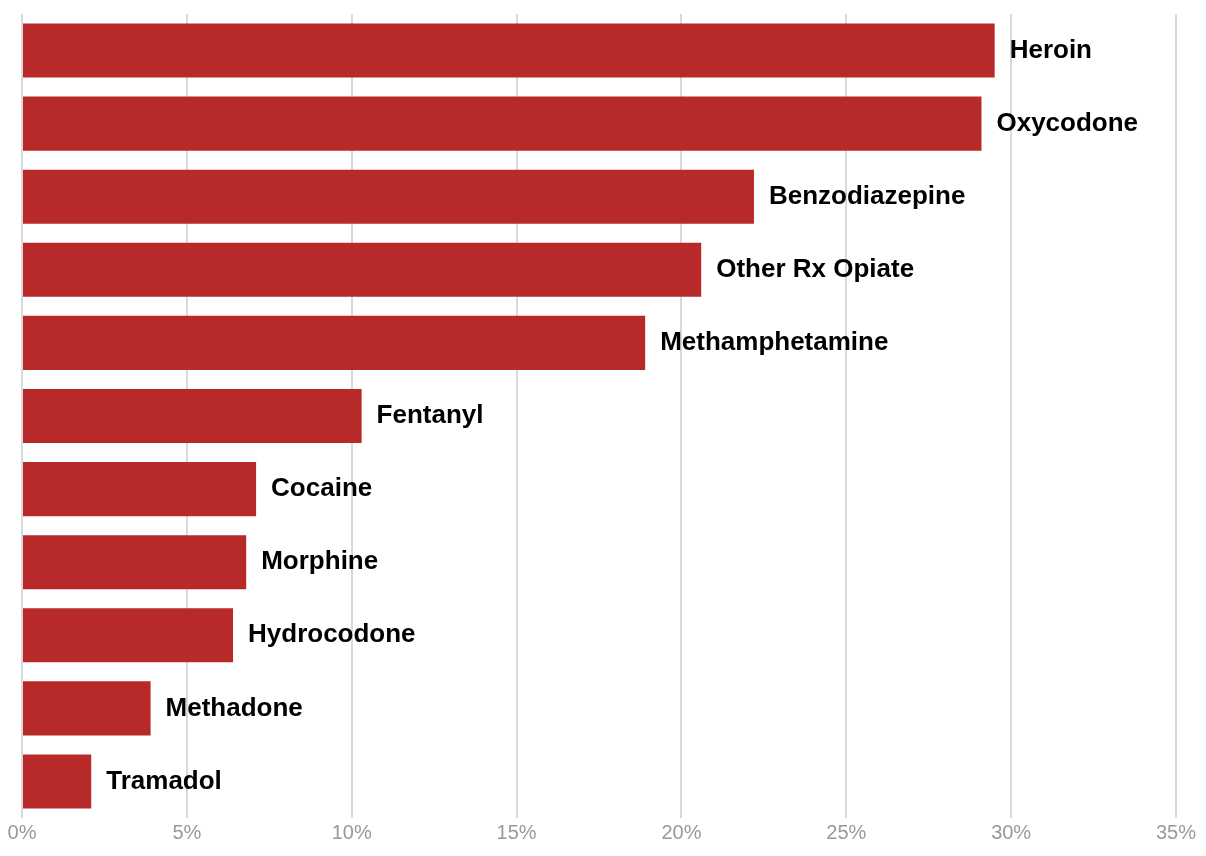 This screenshot has height=856, width=1206. I want to click on y-tick-label: Heroin, so click(1050, 48).